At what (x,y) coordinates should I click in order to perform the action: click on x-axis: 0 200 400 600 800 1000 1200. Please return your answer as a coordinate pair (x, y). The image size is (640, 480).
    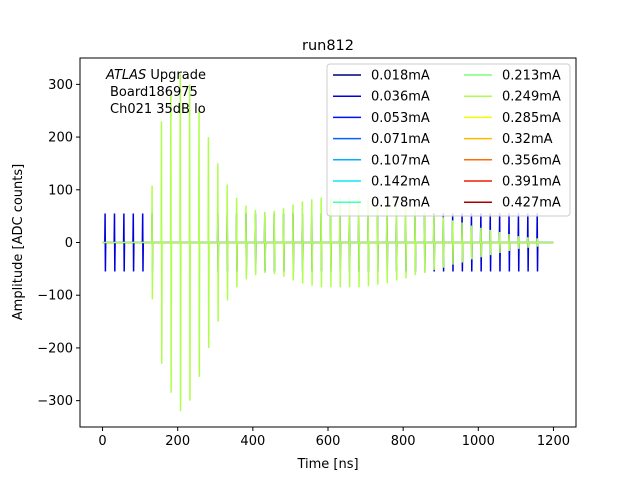
    Looking at the image, I should click on (334, 438).